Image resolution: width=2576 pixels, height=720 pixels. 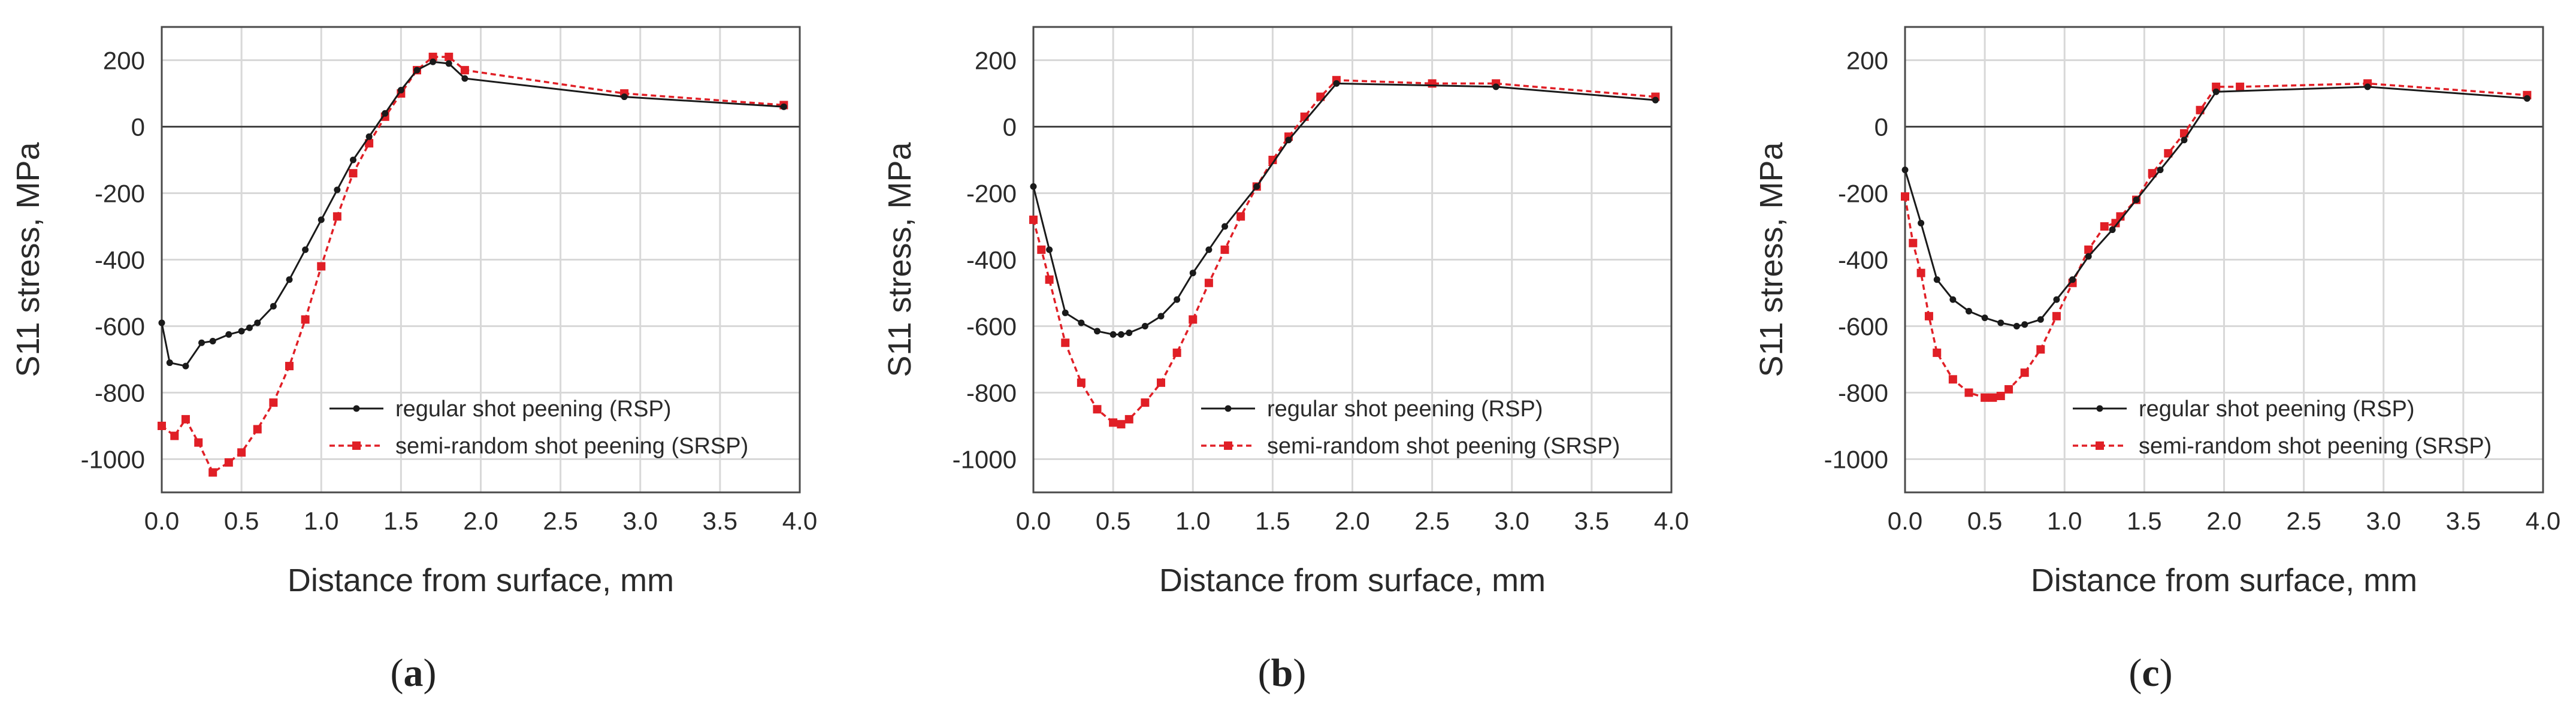 What do you see at coordinates (1192, 521) in the screenshot?
I see `x-tick-label: 1.0` at bounding box center [1192, 521].